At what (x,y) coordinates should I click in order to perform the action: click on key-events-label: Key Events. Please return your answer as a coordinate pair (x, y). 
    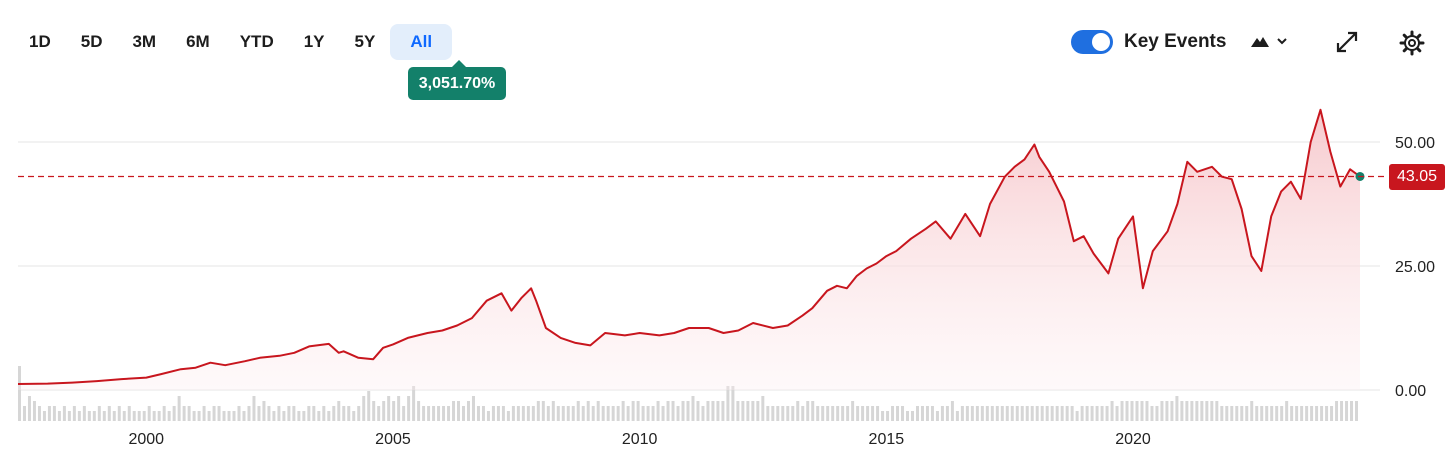
    Looking at the image, I should click on (1175, 41).